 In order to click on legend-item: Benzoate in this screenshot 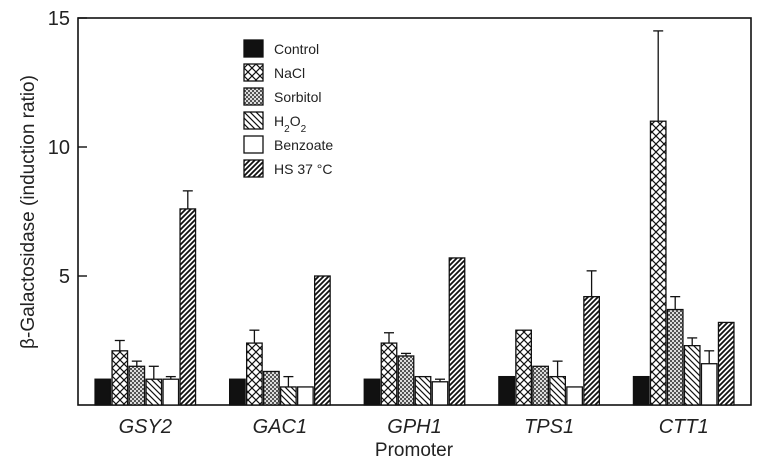, I will do `click(288, 144)`.